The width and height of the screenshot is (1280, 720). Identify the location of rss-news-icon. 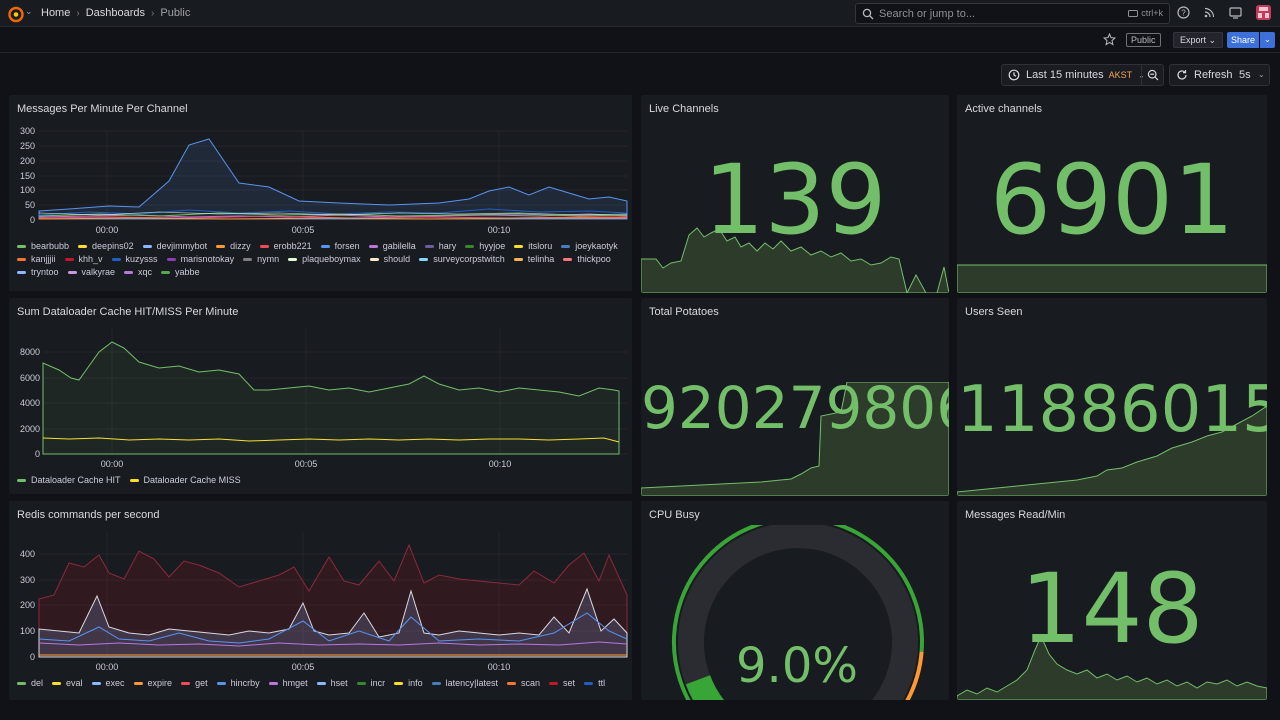
(1209, 12).